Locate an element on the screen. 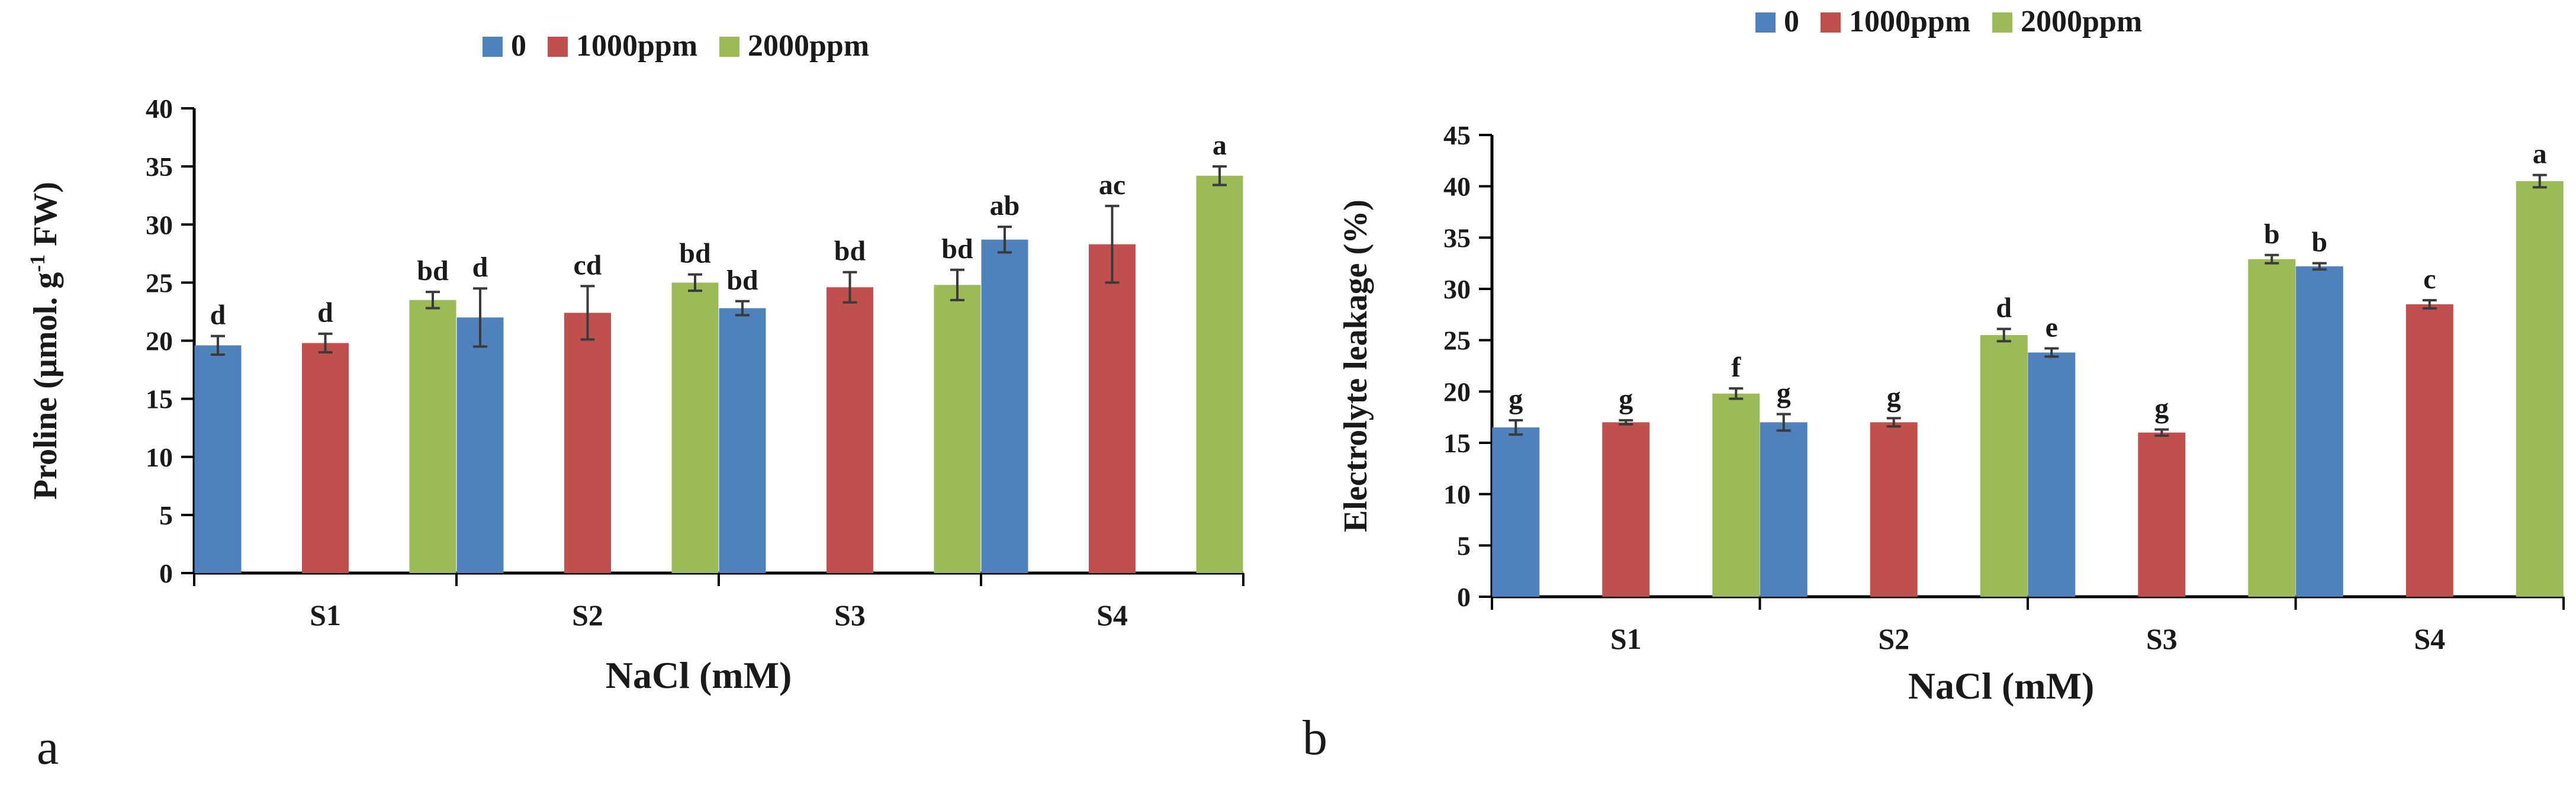 This screenshot has height=785, width=2576. significance-label: c is located at coordinates (2430, 279).